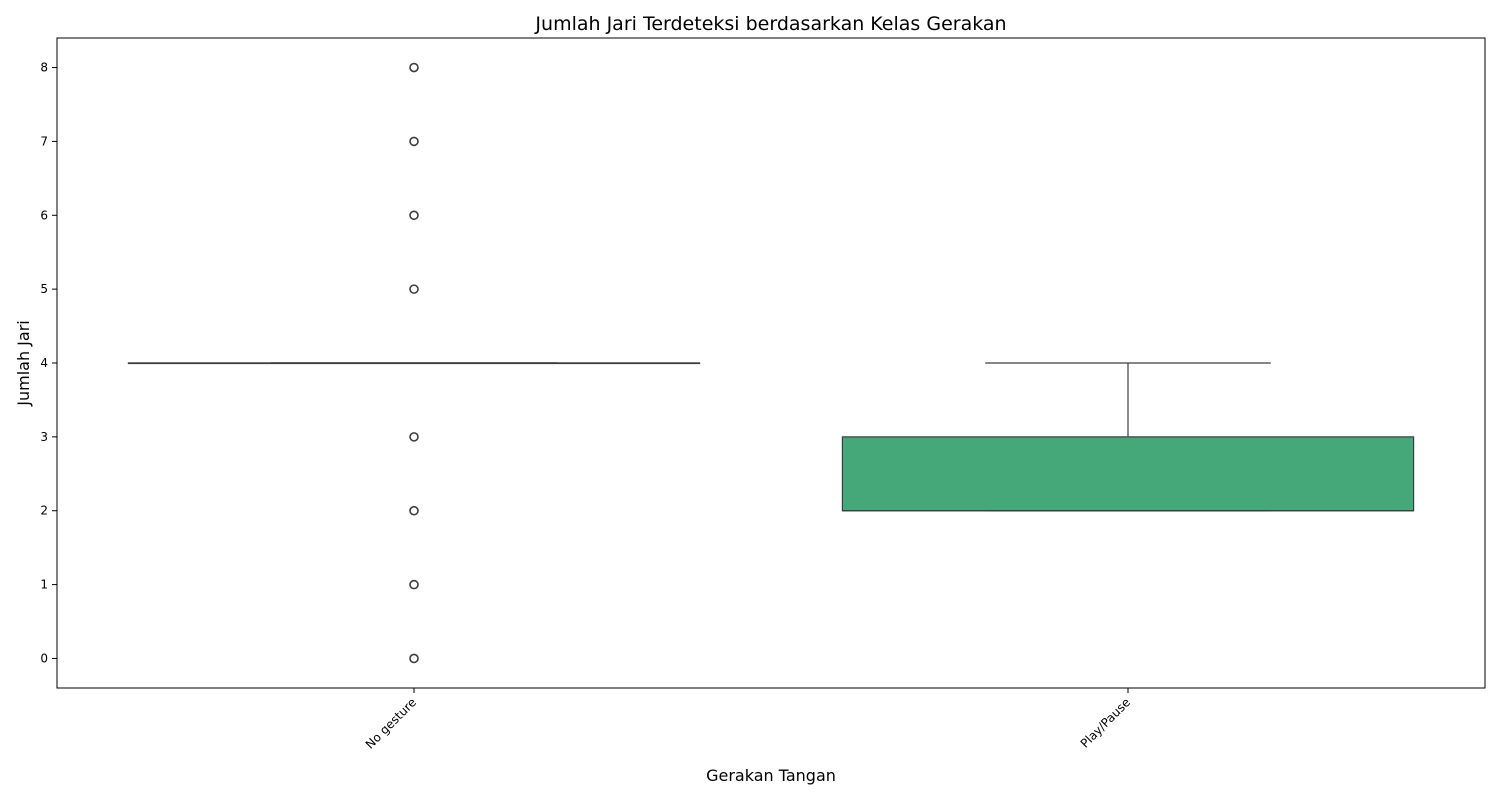  I want to click on y-tick-label: 1, so click(44, 585).